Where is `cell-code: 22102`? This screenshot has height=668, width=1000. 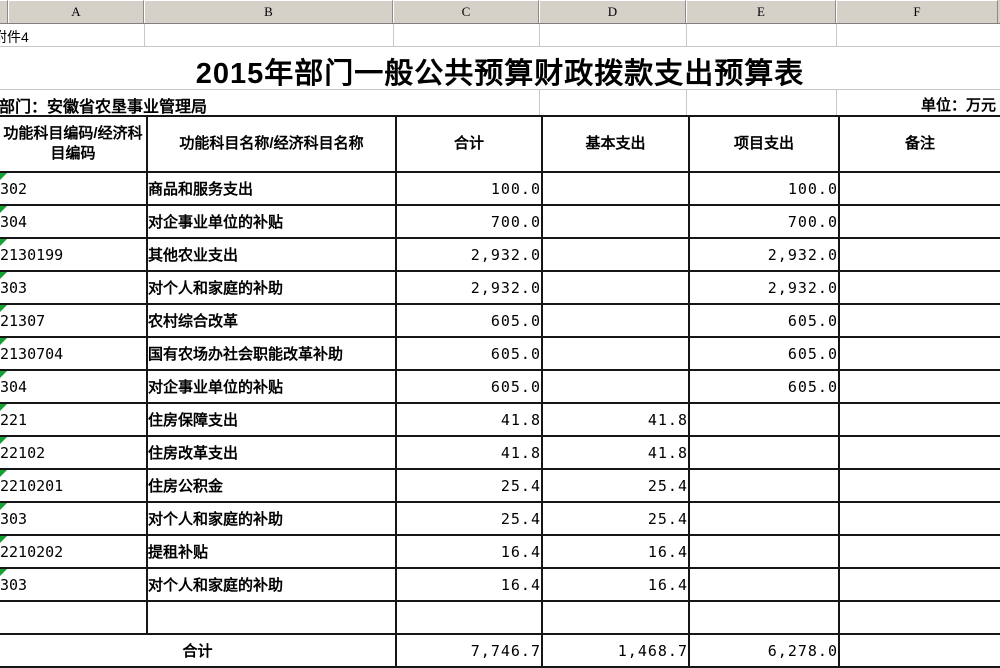 cell-code: 22102 is located at coordinates (74, 452).